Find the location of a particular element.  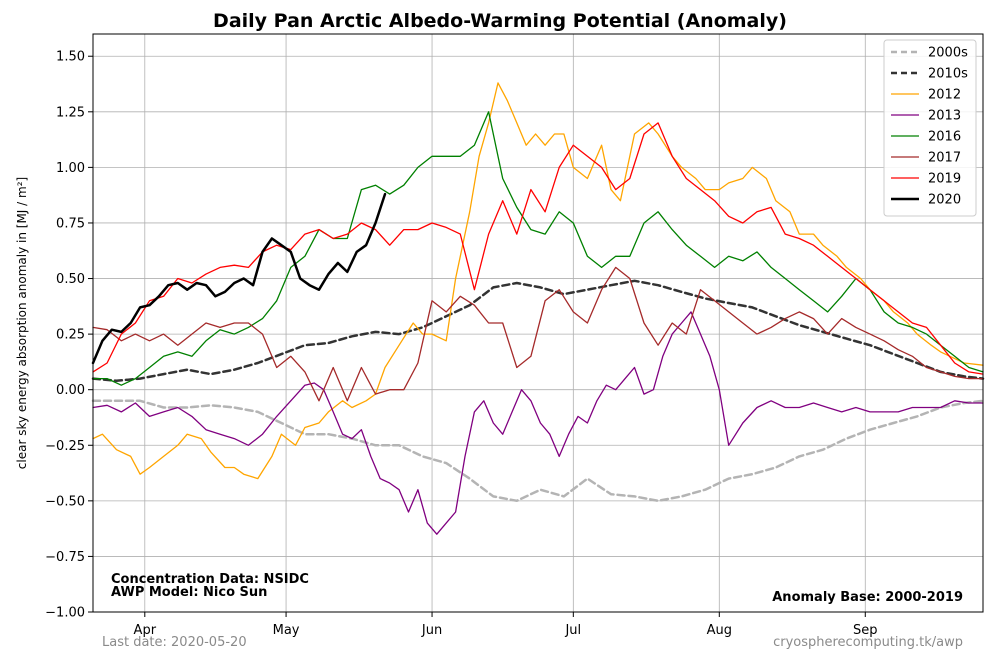

x-tick-label: Jun is located at coordinates (431, 630).